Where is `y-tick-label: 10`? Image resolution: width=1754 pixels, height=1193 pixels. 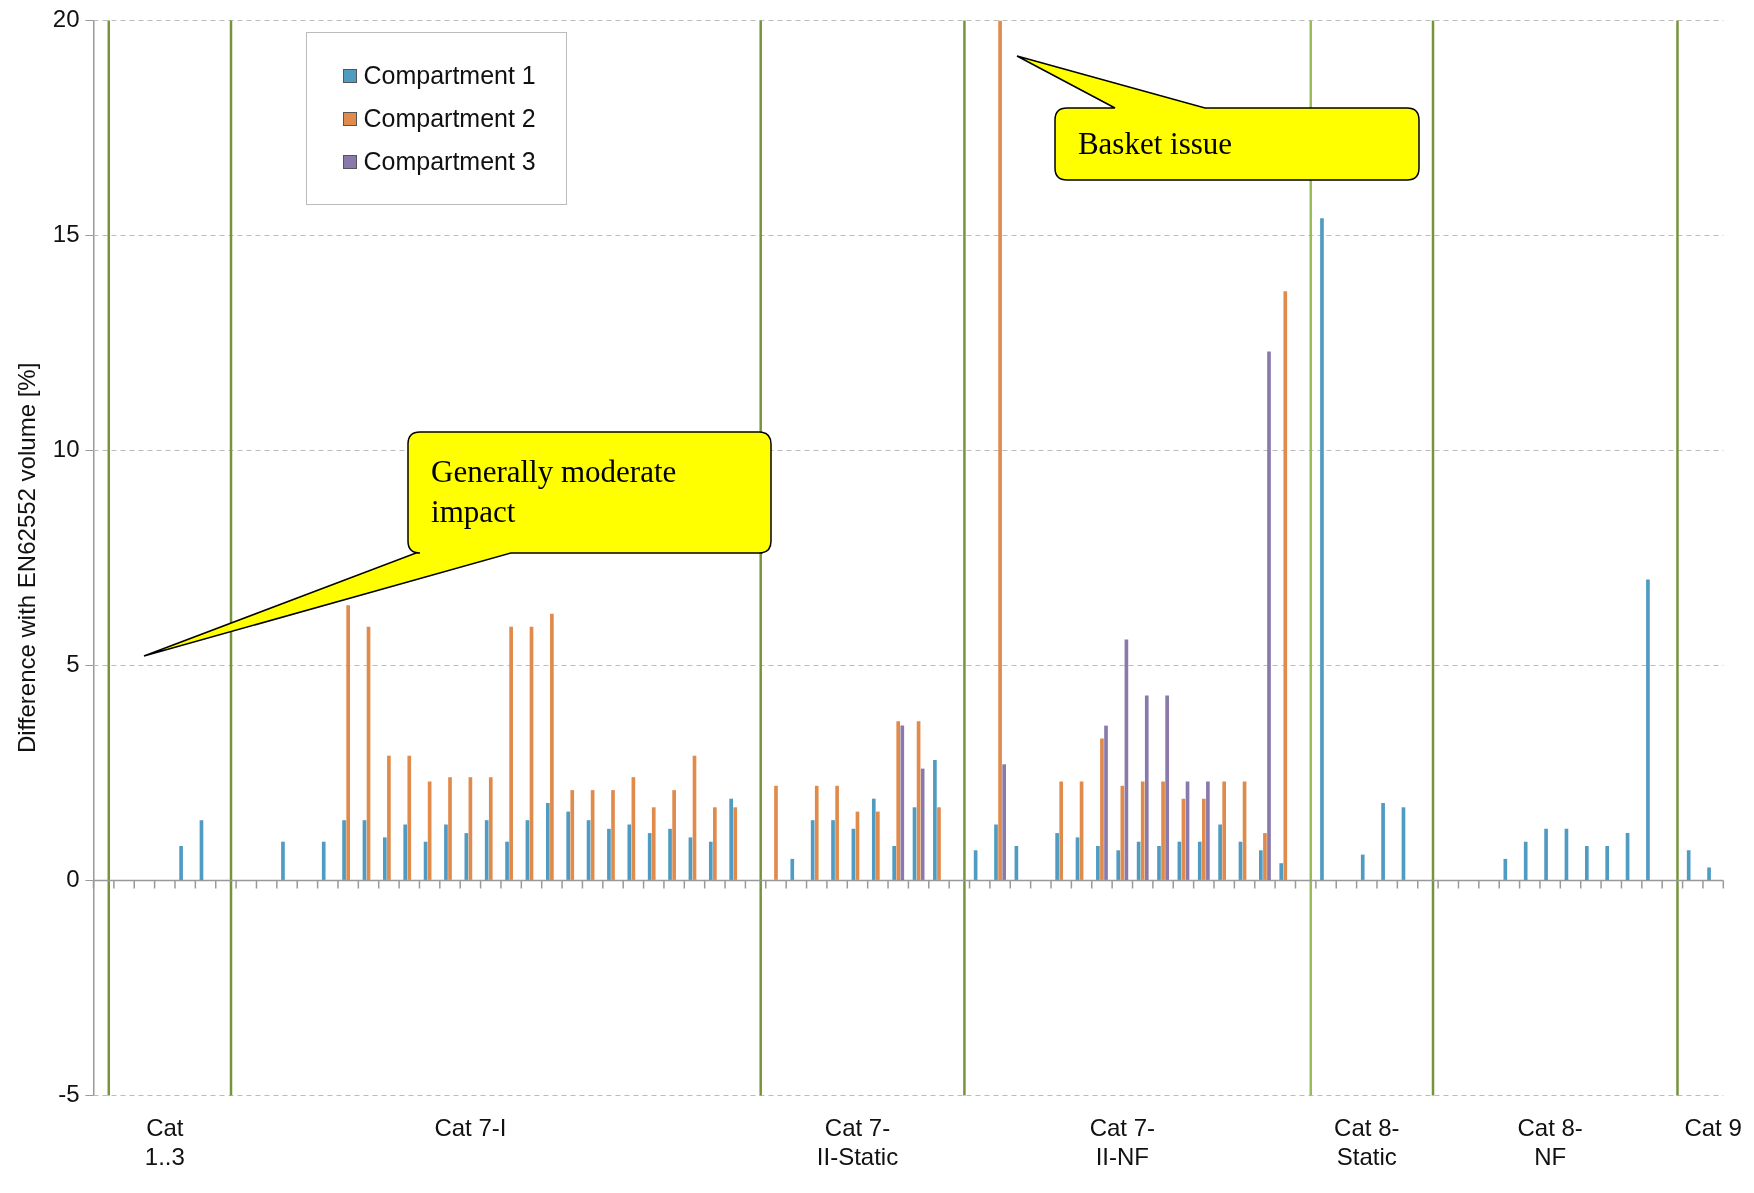
y-tick-label: 10 is located at coordinates (66, 449).